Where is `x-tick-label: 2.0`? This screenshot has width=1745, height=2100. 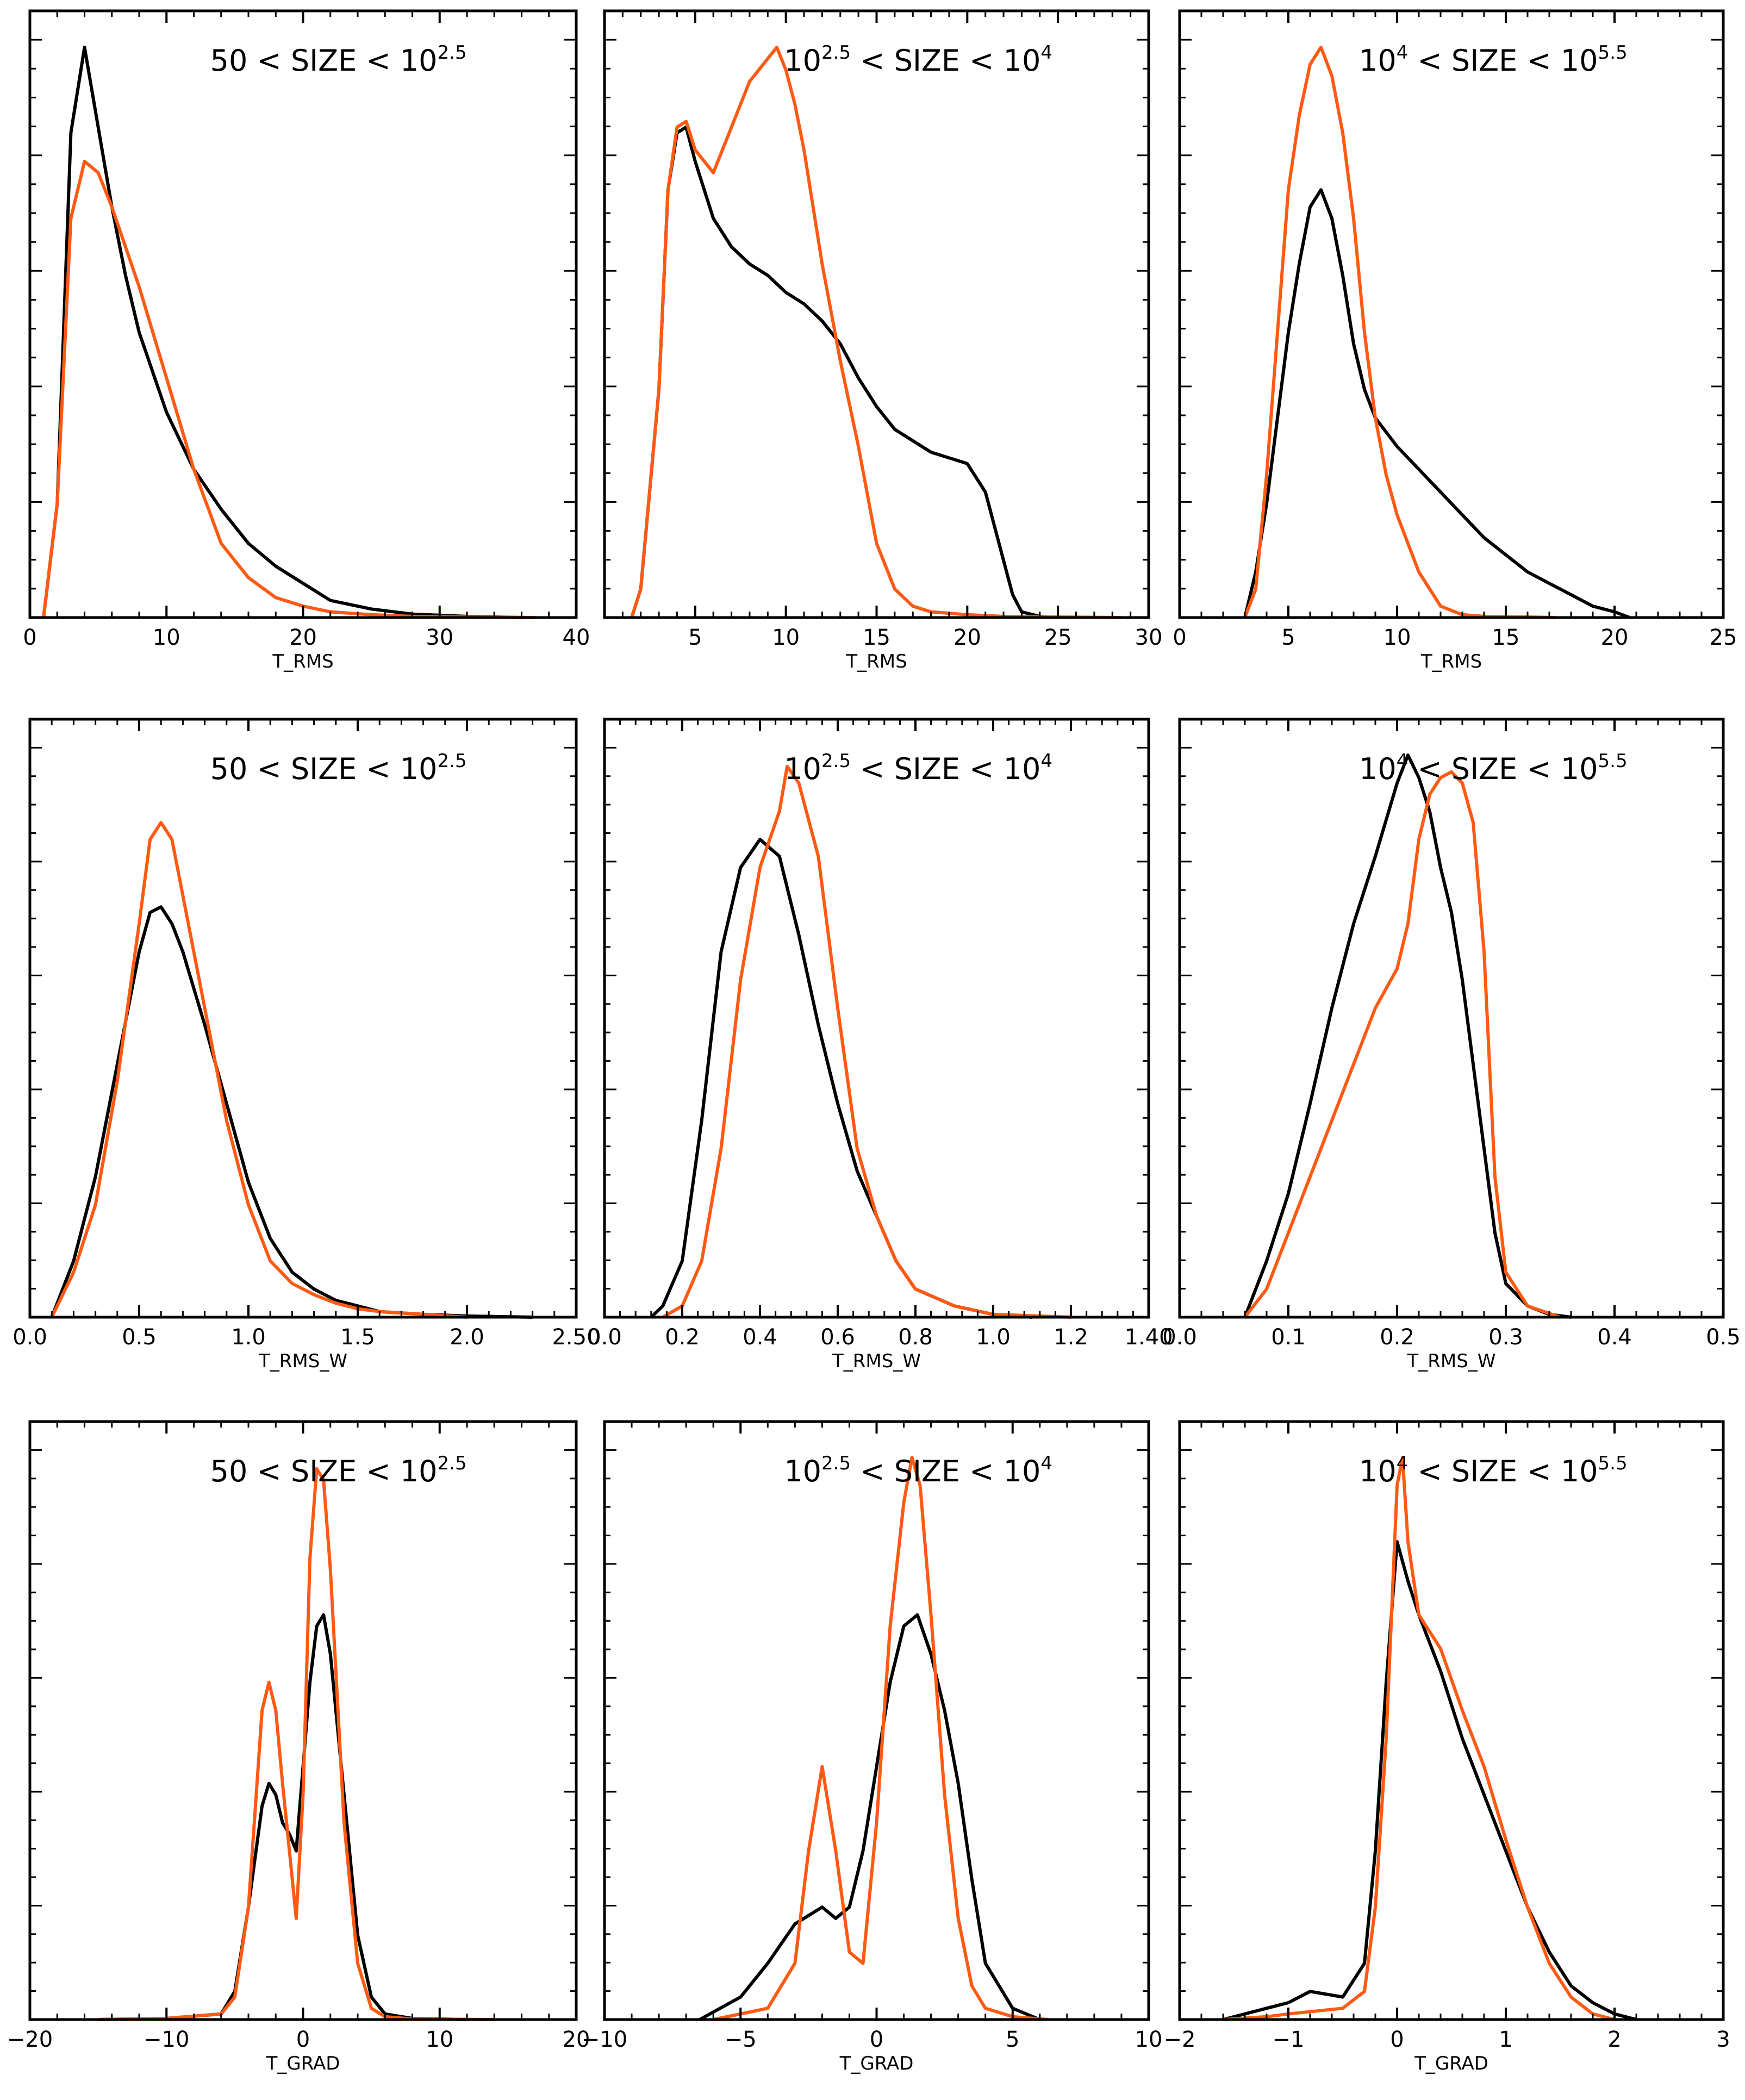 x-tick-label: 2.0 is located at coordinates (467, 1338).